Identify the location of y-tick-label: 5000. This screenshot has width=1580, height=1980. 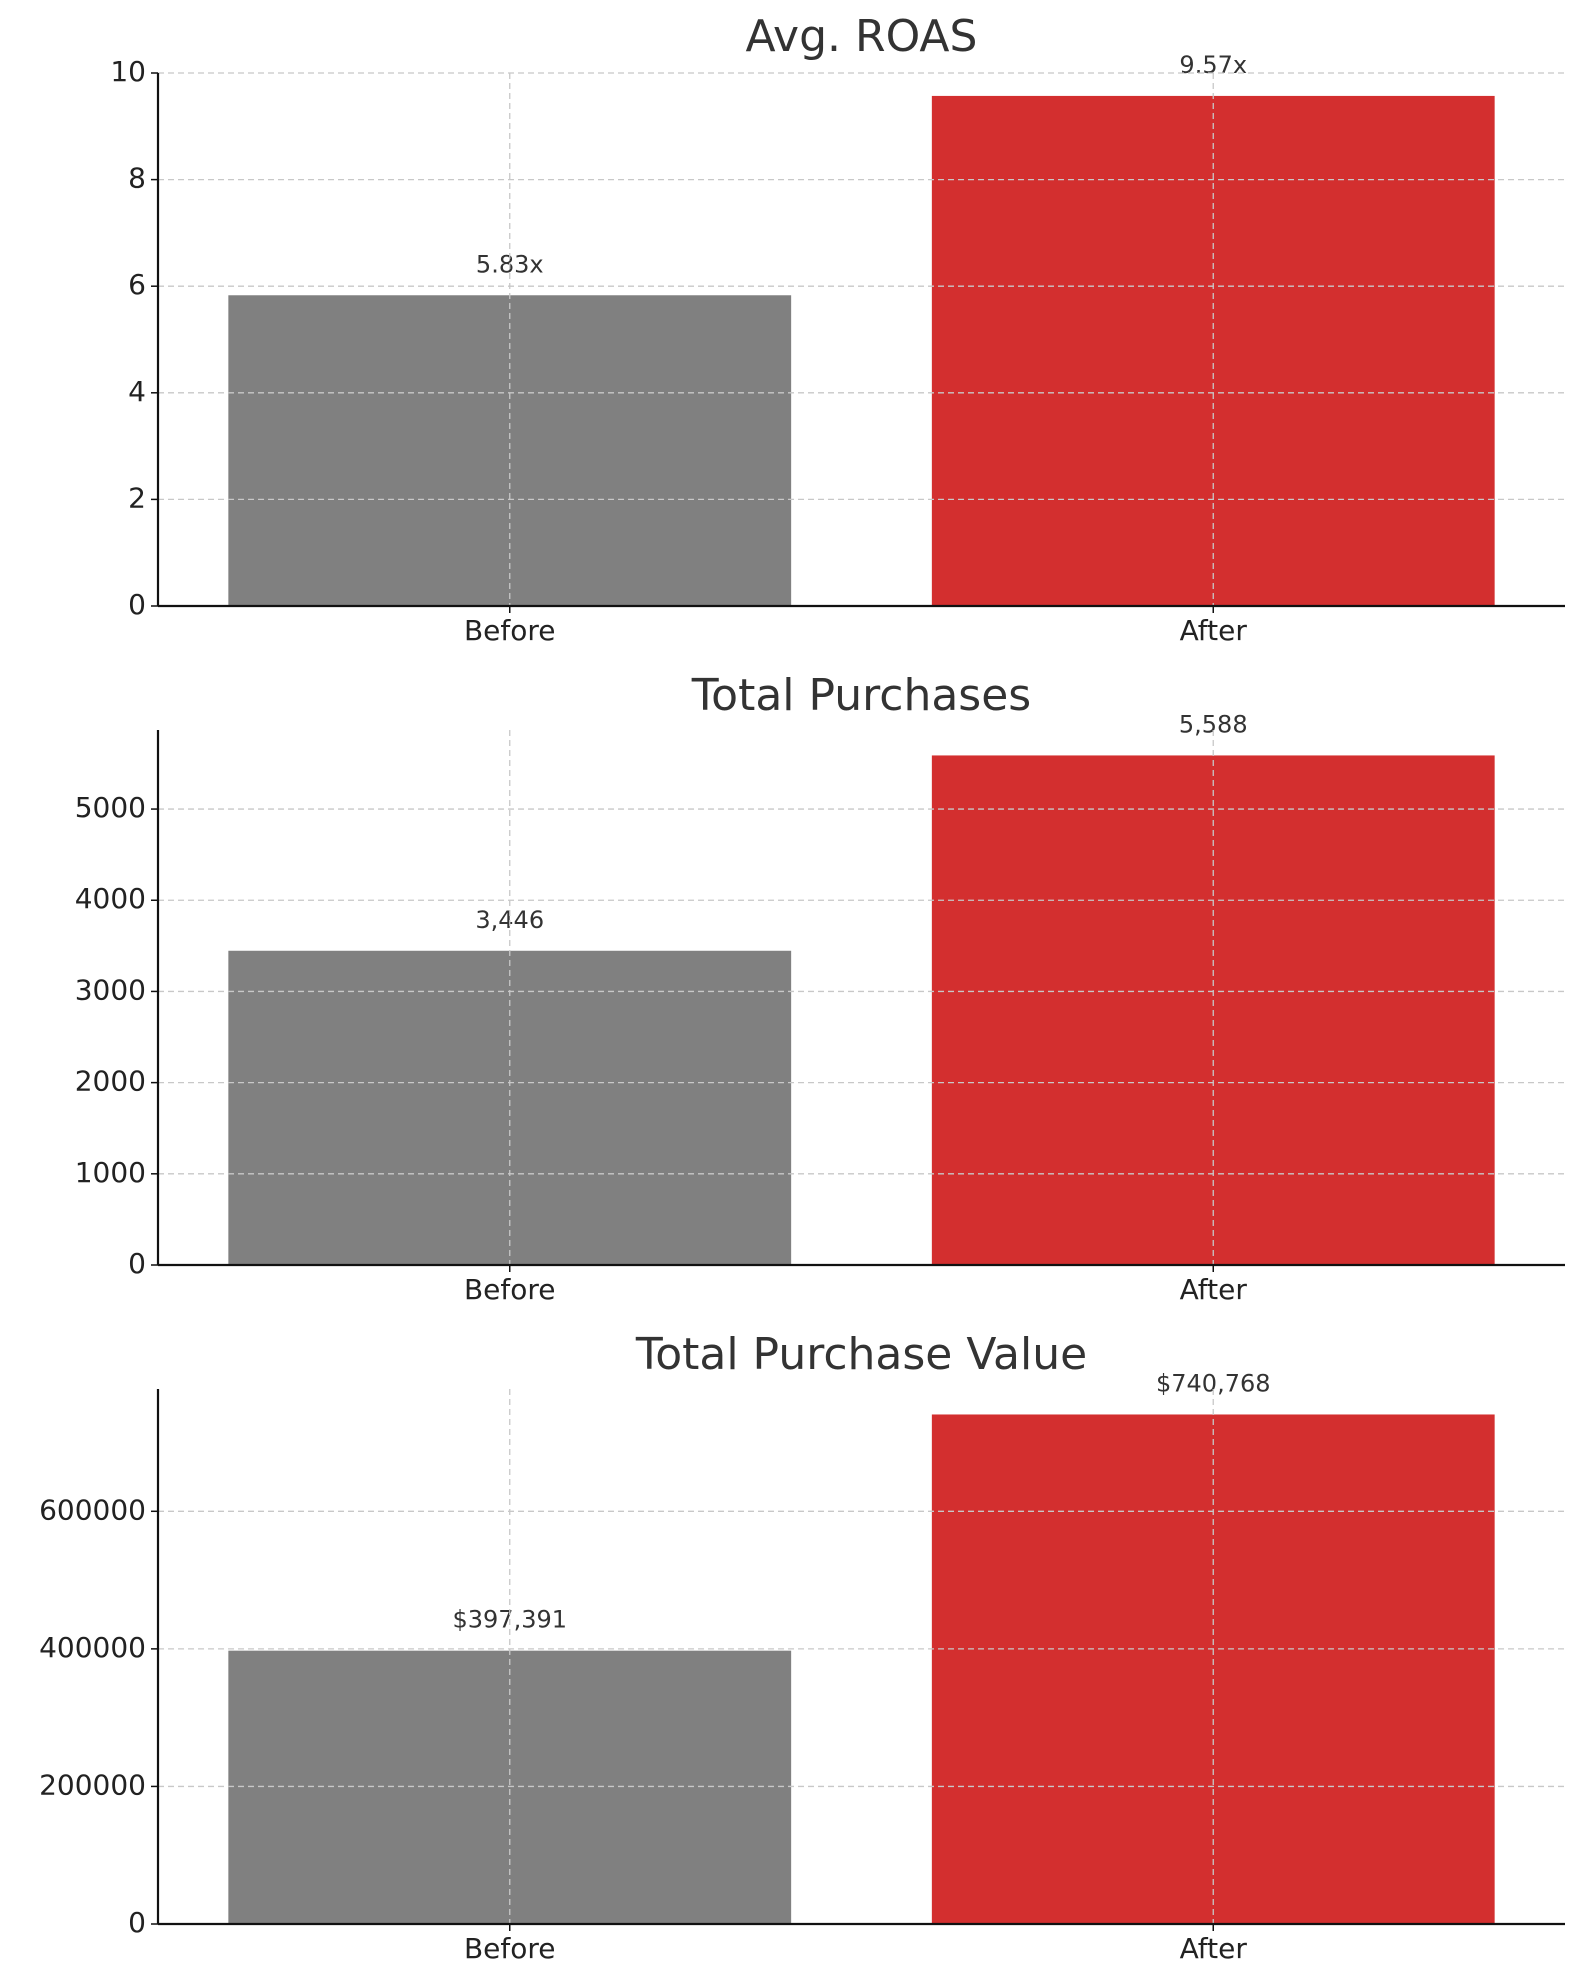
(110, 807).